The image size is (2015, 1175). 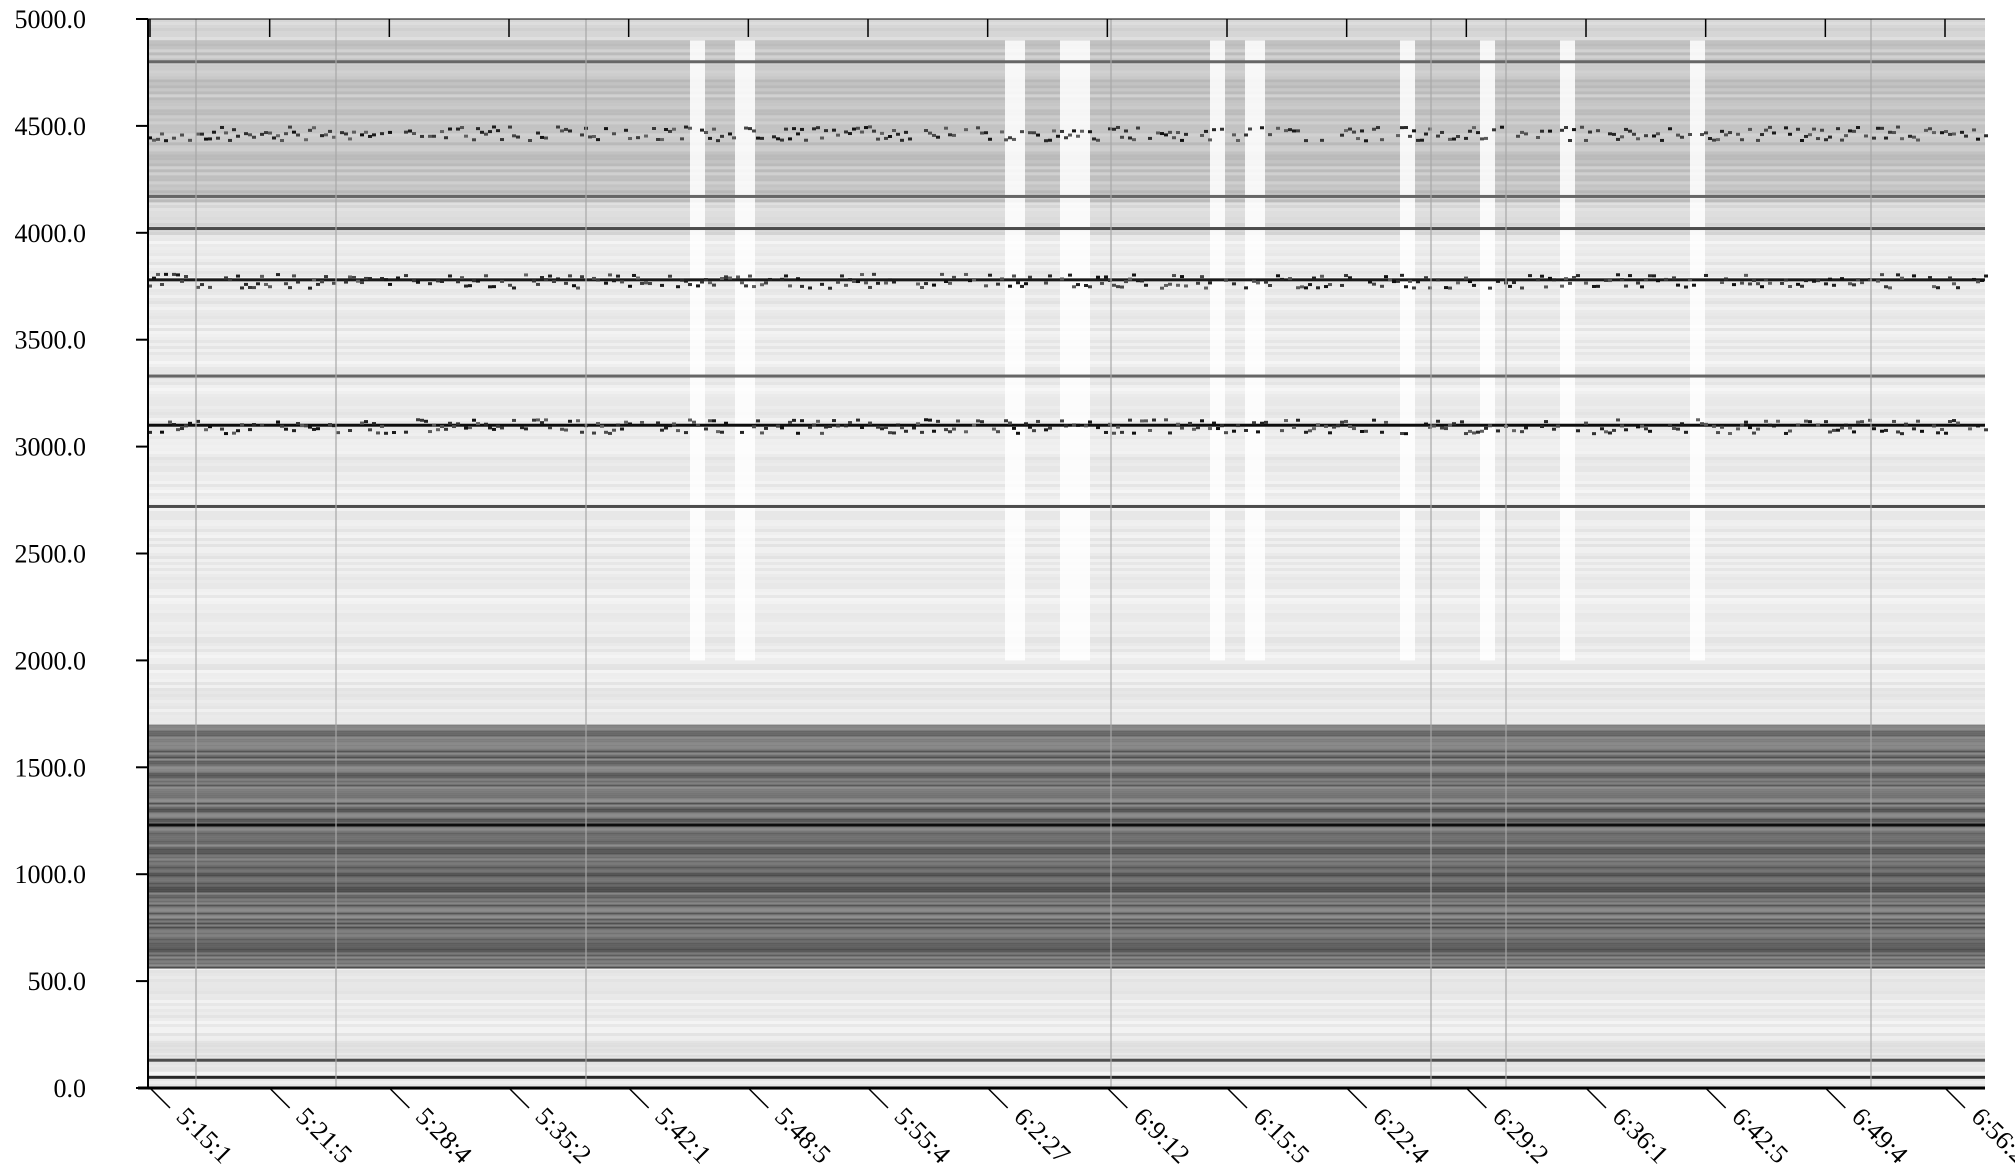 I want to click on vertical-streak, so click(x=1506, y=553).